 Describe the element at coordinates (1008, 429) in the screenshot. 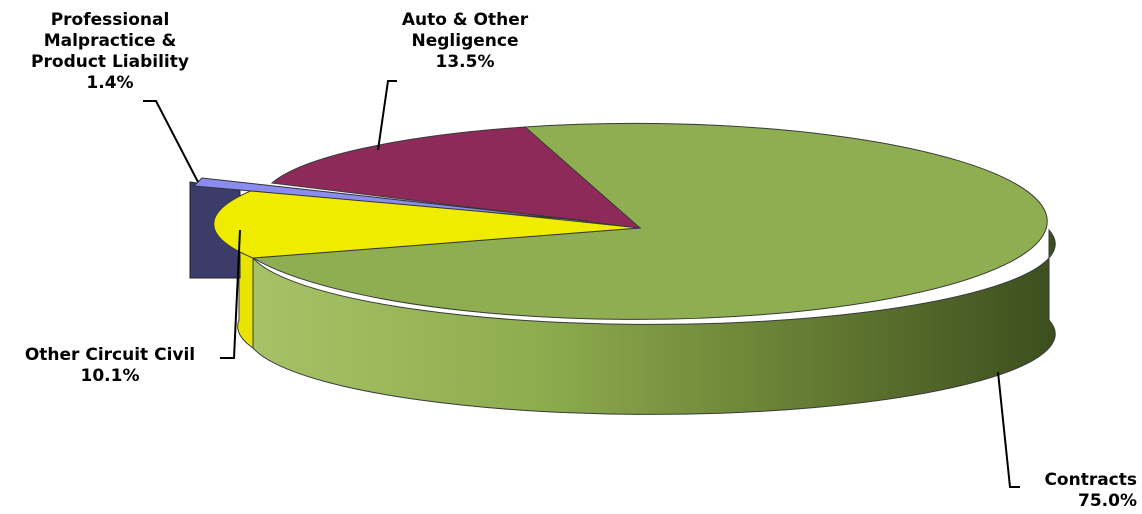

I see `leader-line-contracts` at that location.